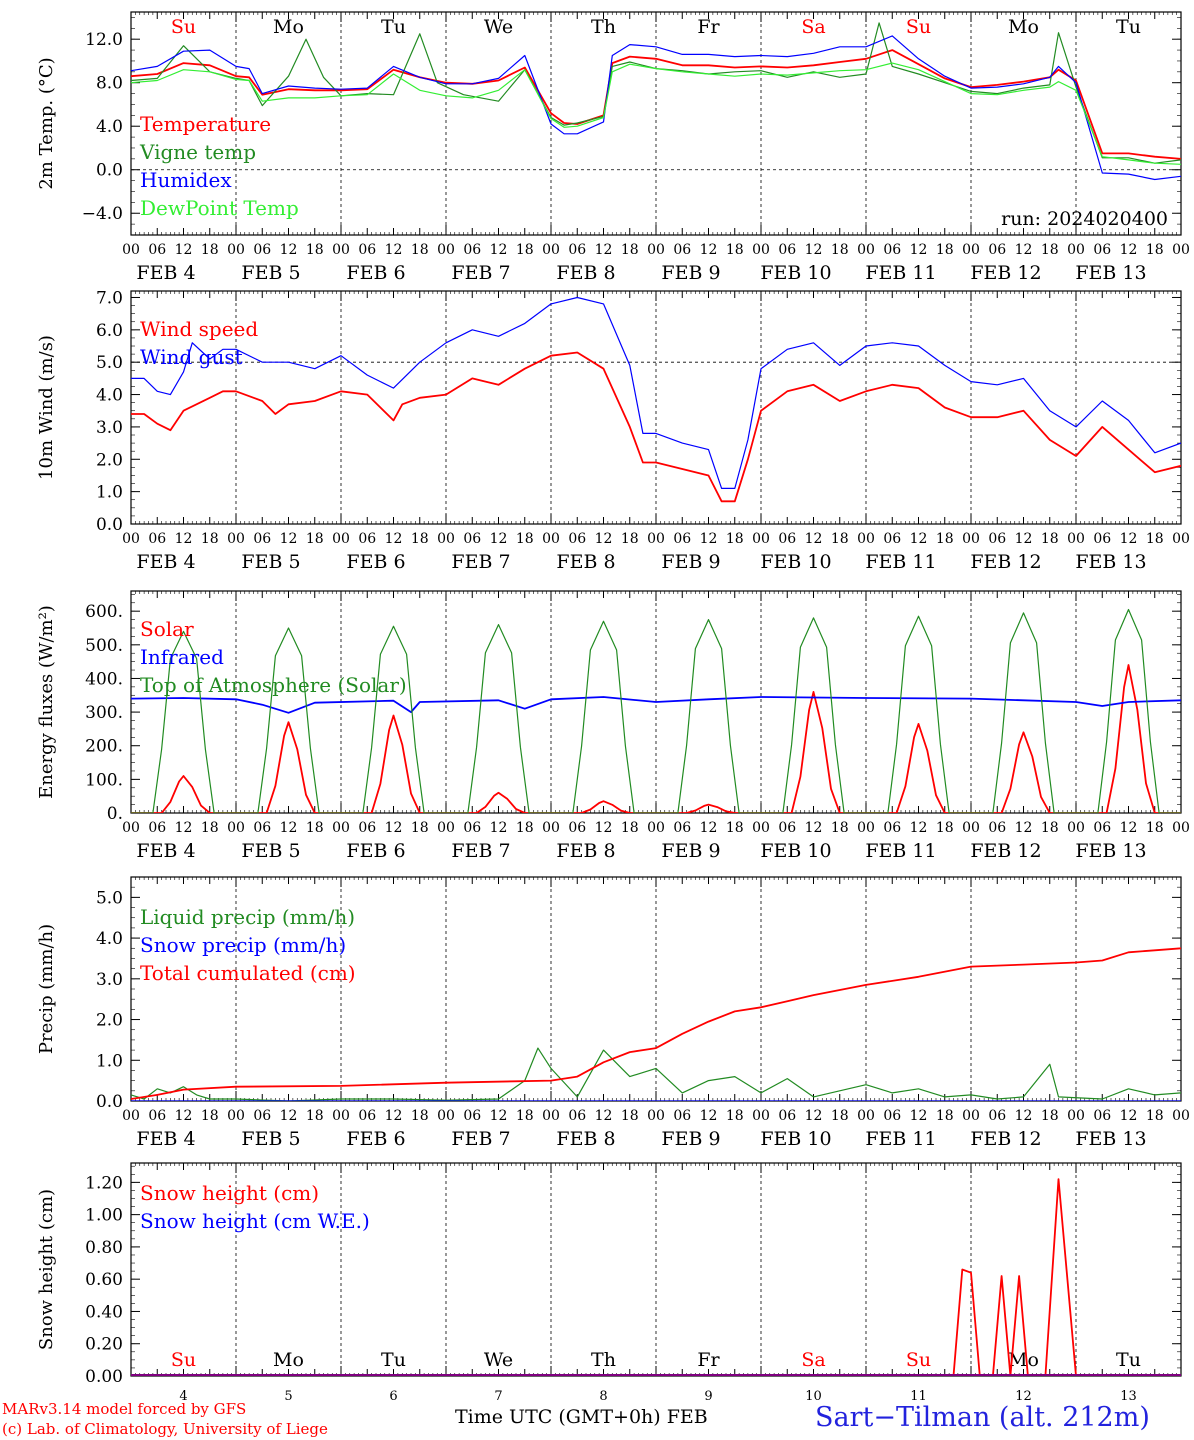  Describe the element at coordinates (205, 124) in the screenshot. I see `legend-entry: Temperature` at that location.